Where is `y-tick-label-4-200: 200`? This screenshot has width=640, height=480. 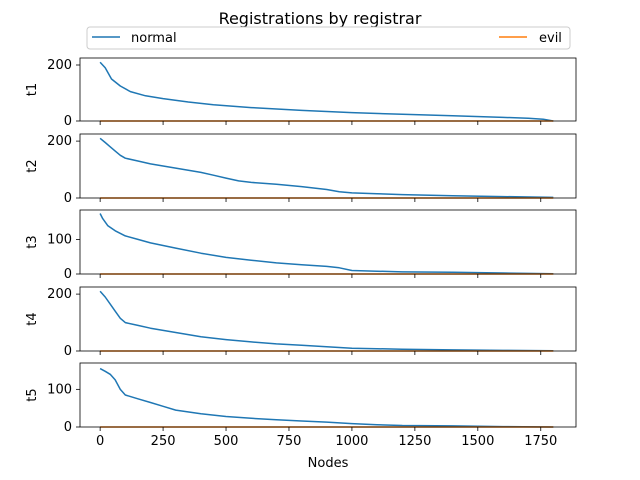 y-tick-label-4-200: 200 is located at coordinates (59, 294).